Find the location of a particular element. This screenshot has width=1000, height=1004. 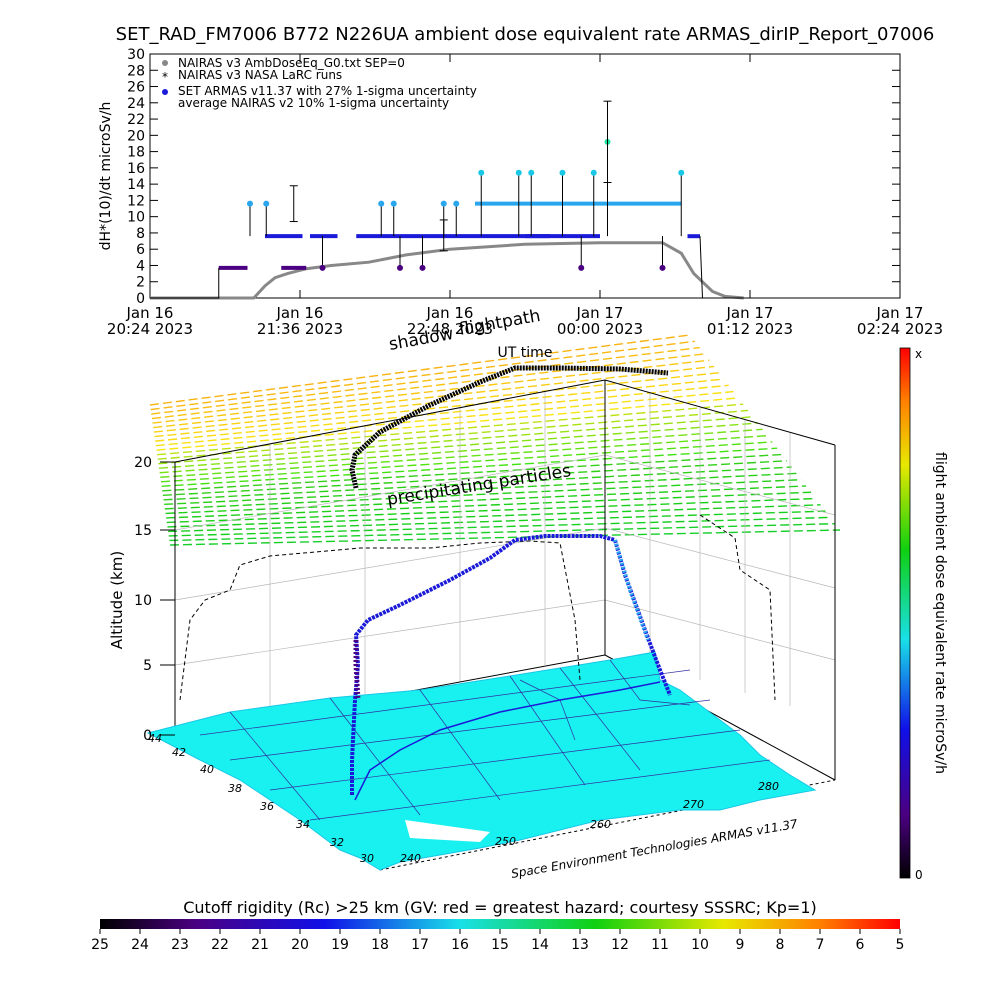

y-tick-label: 2 is located at coordinates (140, 283).